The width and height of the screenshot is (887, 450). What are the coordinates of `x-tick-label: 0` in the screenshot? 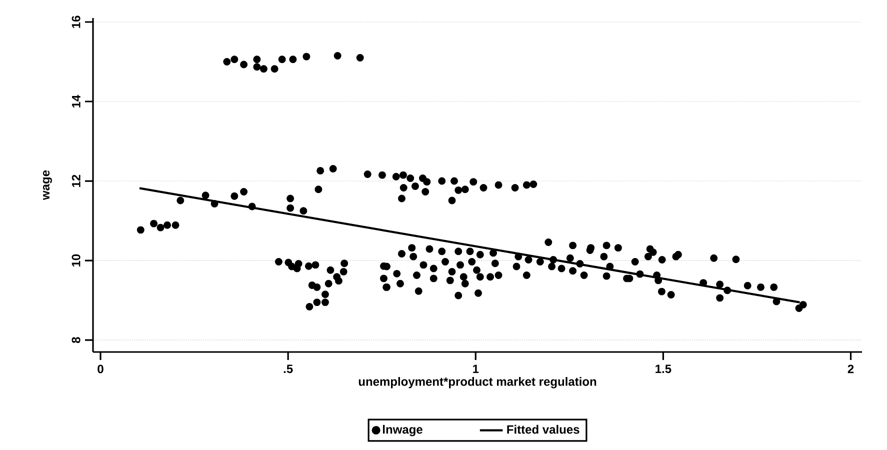 It's located at (101, 369).